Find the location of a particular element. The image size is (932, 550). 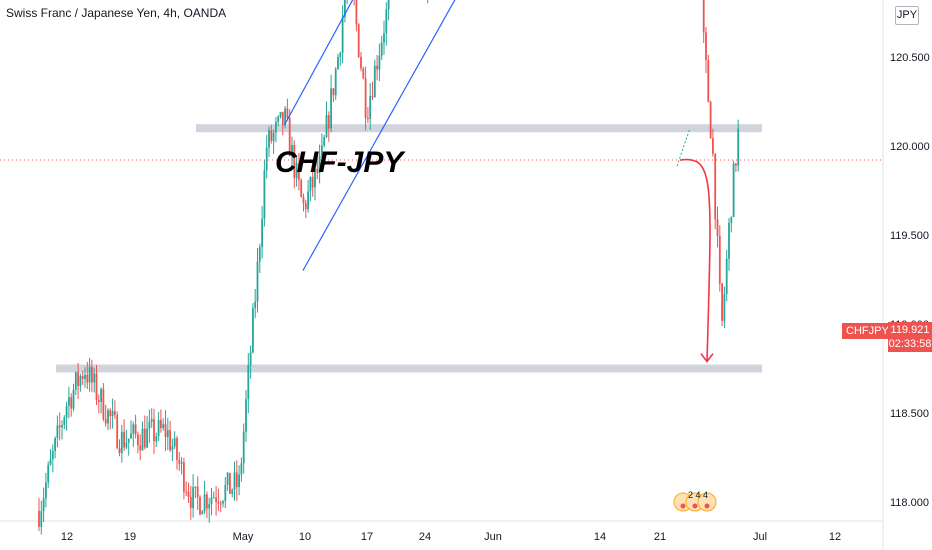

currency-unit-button: JPY is located at coordinates (907, 15).